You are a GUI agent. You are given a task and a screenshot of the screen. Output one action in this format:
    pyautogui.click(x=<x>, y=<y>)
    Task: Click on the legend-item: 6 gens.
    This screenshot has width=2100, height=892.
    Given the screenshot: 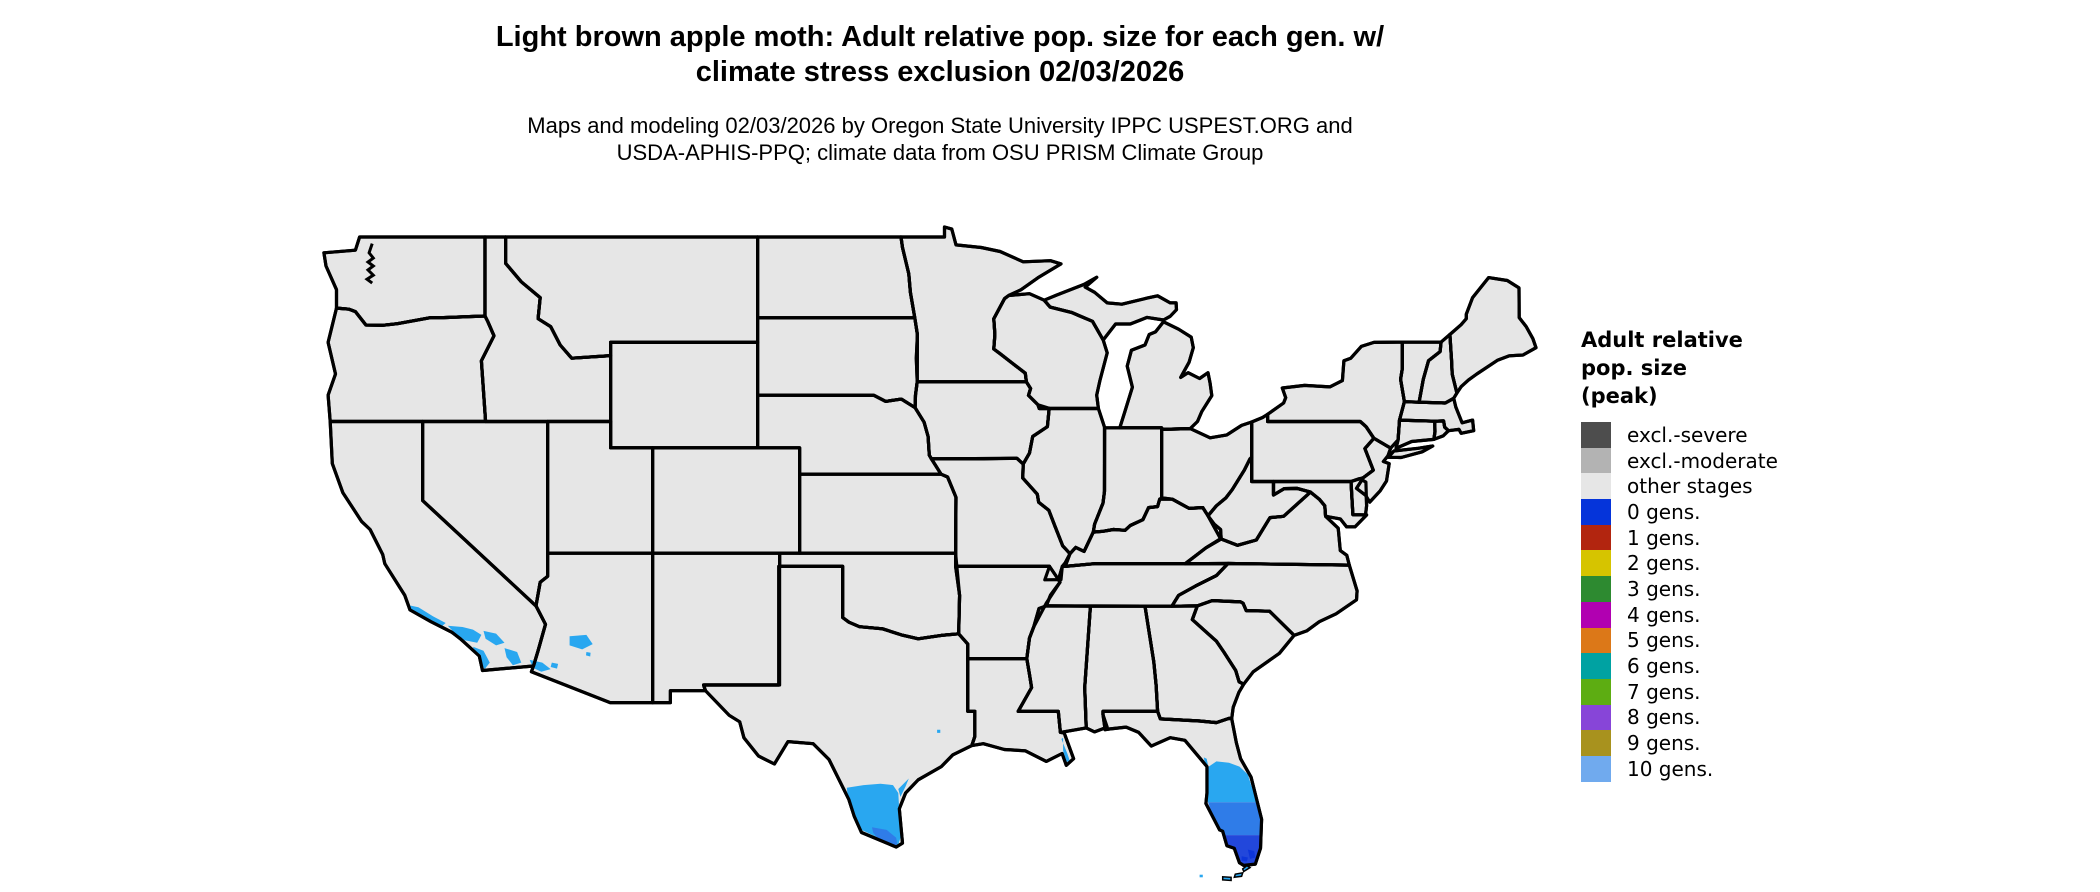 What is the action you would take?
    pyautogui.click(x=1679, y=666)
    